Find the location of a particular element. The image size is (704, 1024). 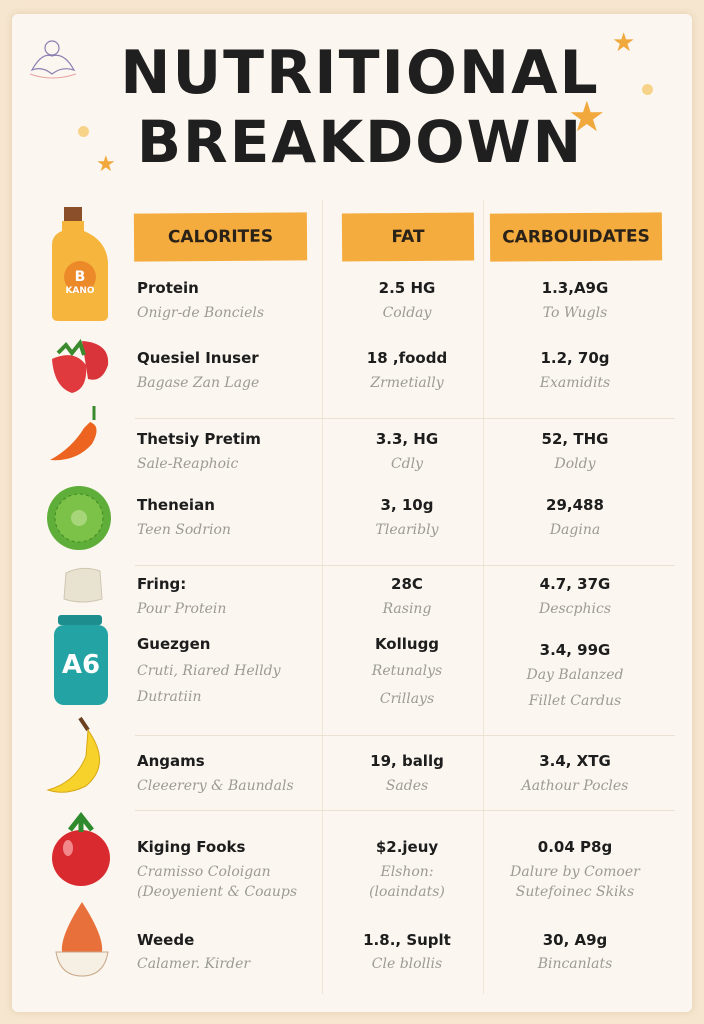

fat-note: Tlearibly is located at coordinates (407, 530).